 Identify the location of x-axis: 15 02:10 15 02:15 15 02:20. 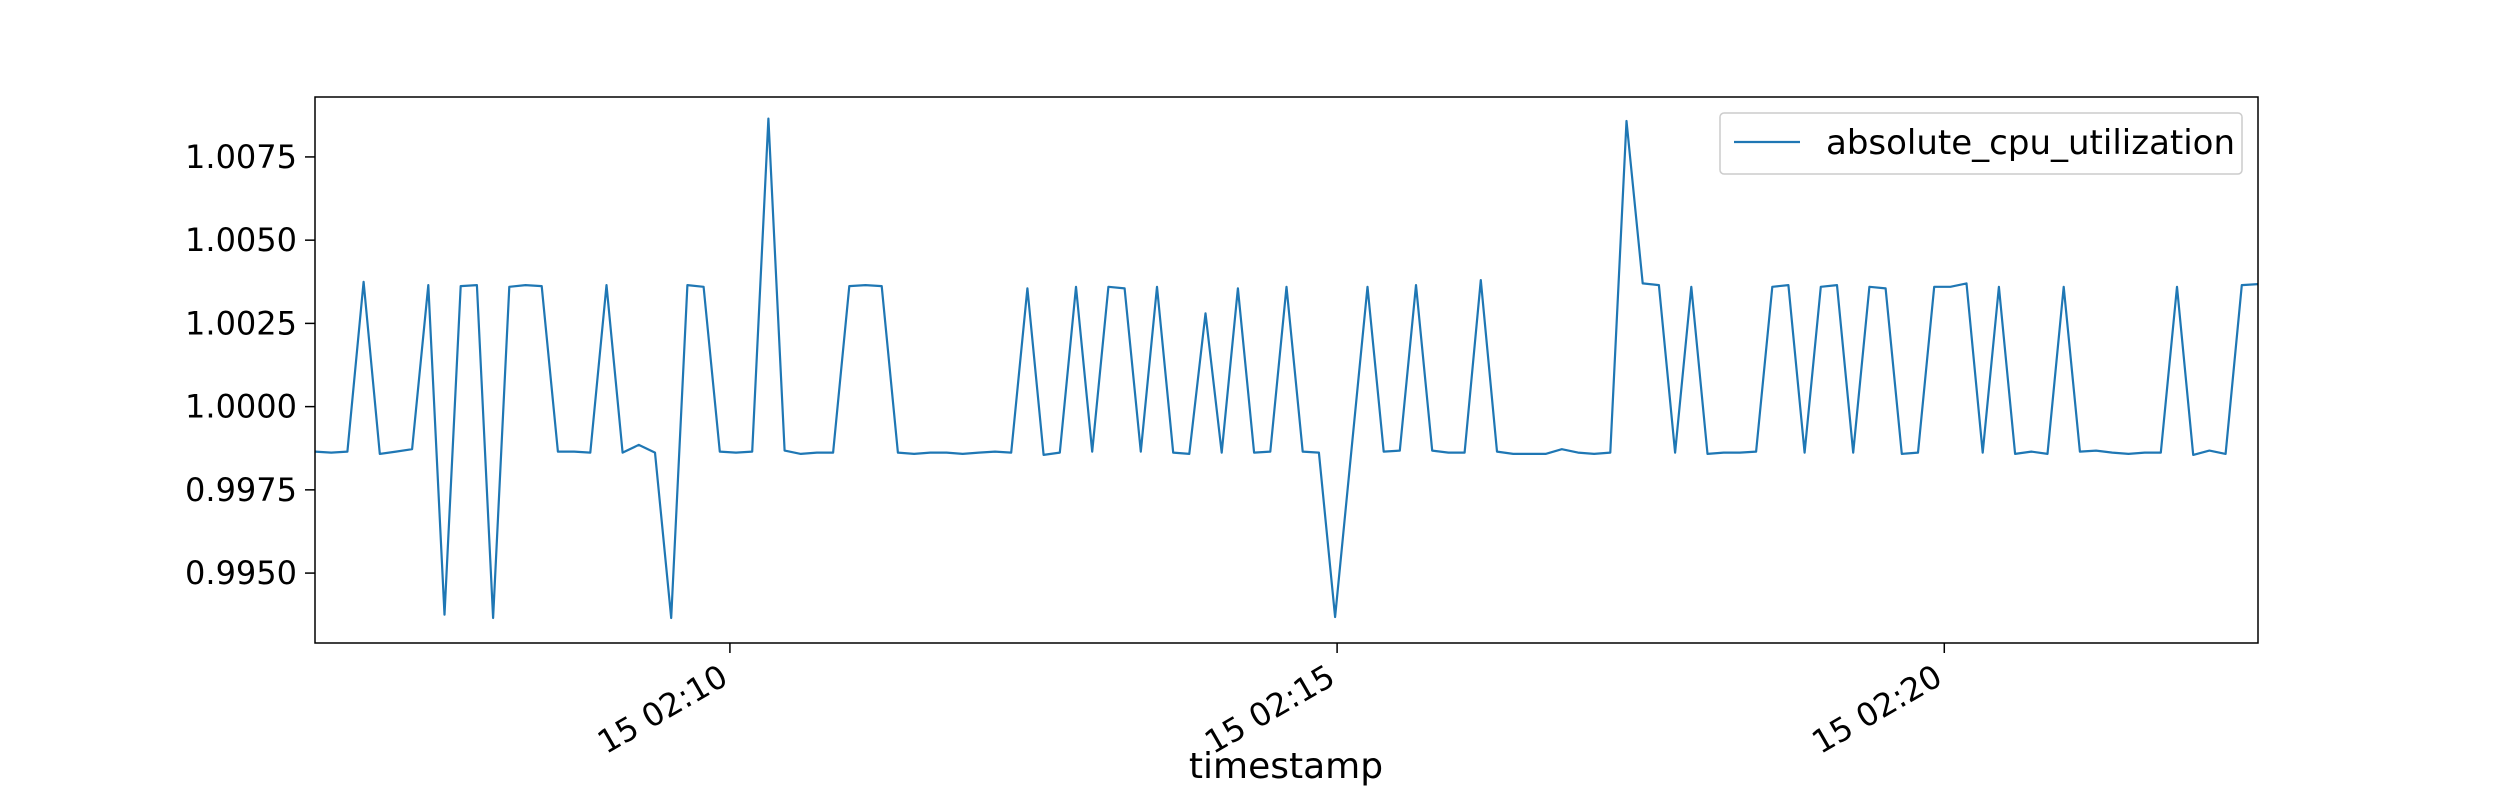
(1269, 702).